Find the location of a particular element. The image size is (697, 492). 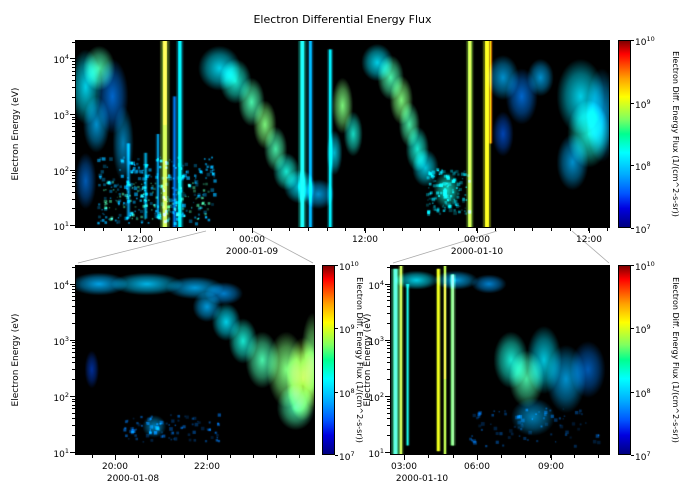

figure-title: Electron Differential Energy Flux is located at coordinates (342, 19).